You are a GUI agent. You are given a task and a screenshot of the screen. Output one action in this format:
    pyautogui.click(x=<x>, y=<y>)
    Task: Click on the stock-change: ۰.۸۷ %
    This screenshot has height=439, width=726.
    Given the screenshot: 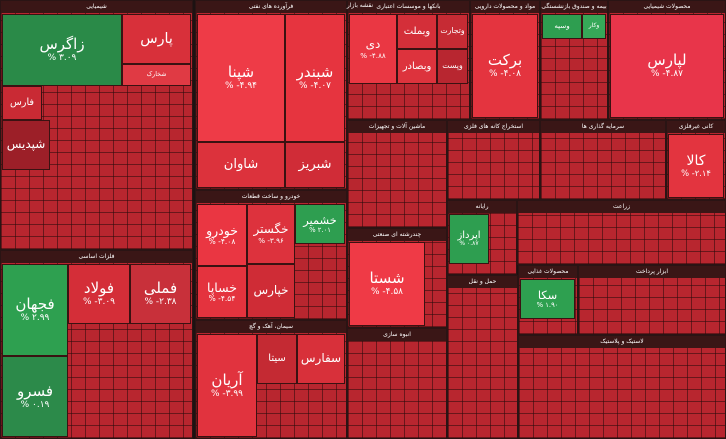 What is the action you would take?
    pyautogui.click(x=469, y=244)
    